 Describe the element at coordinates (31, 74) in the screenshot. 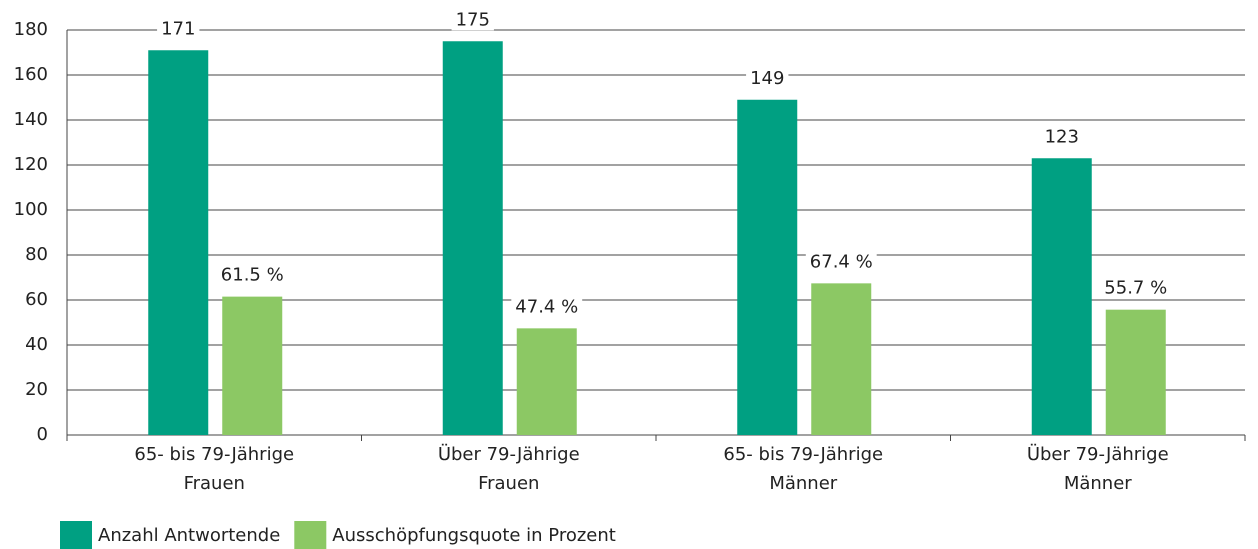

I see `y-tick-label: 160` at that location.